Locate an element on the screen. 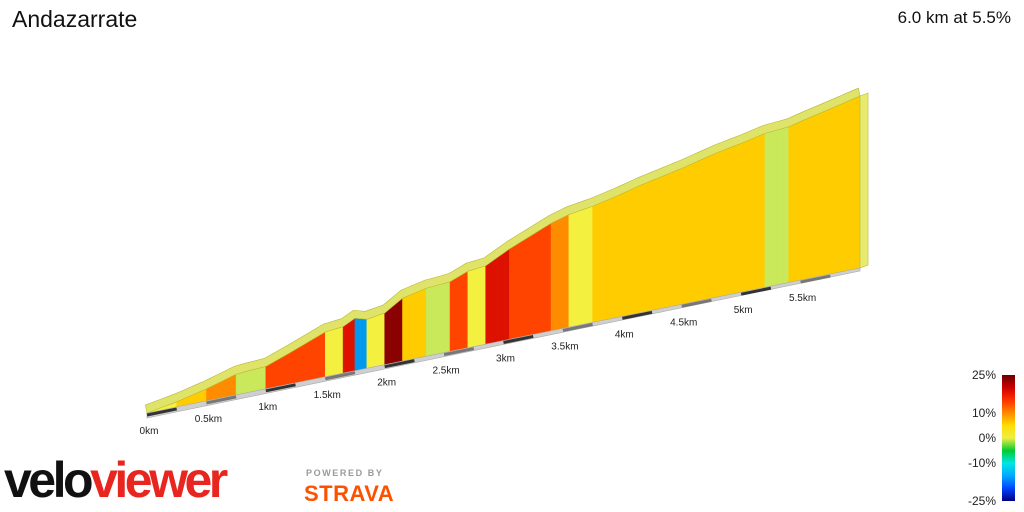 This screenshot has height=512, width=1024. powered-by-label: POWERED BY is located at coordinates (345, 473).